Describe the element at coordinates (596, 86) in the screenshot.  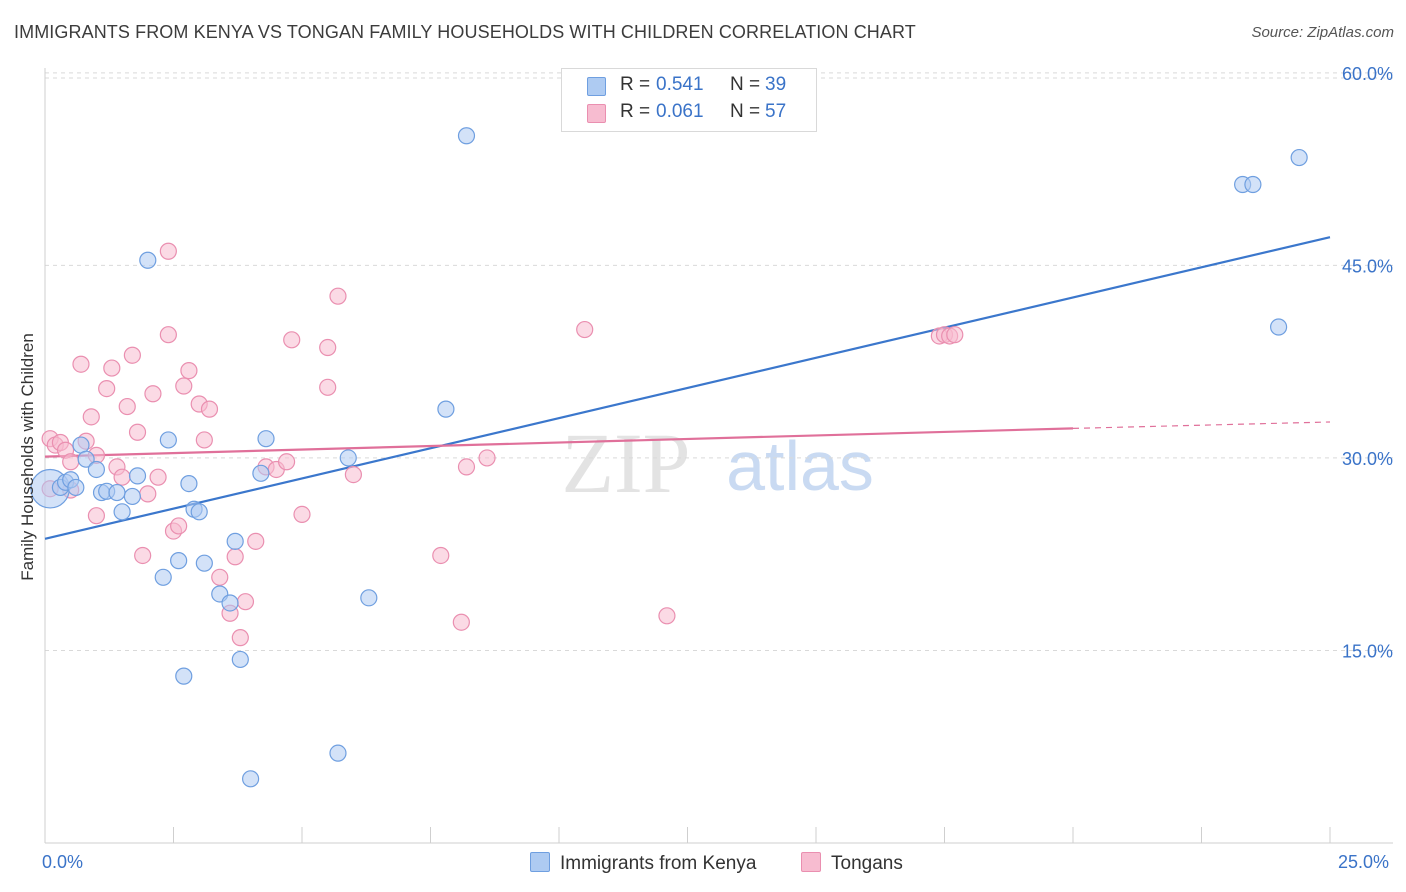
I see `kenya-swatch` at that location.